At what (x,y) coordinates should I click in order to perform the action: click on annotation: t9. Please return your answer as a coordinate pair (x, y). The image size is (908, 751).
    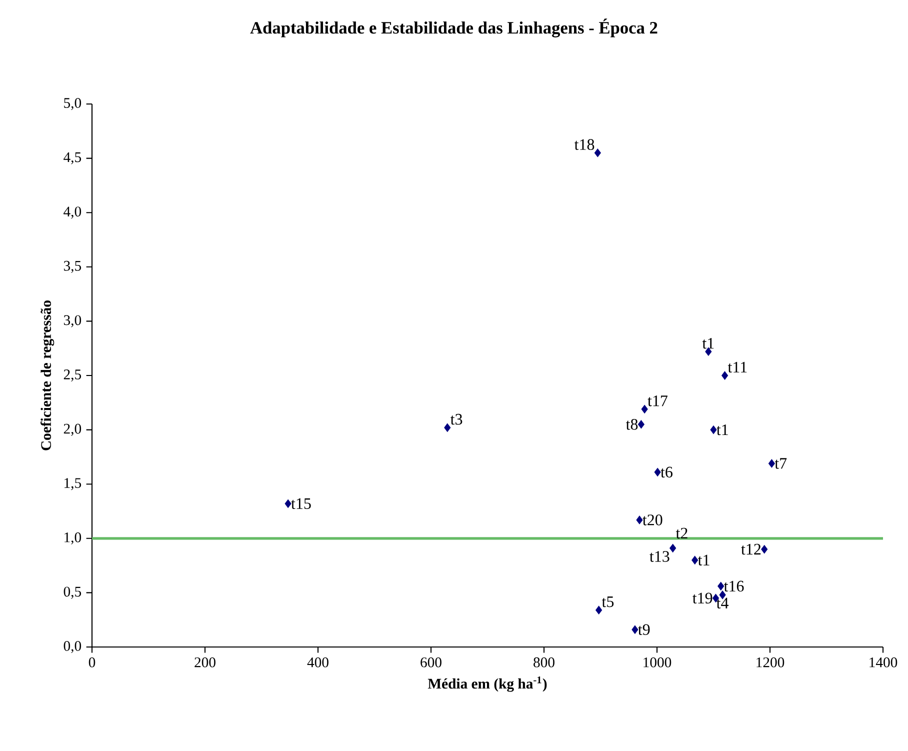
    Looking at the image, I should click on (644, 629).